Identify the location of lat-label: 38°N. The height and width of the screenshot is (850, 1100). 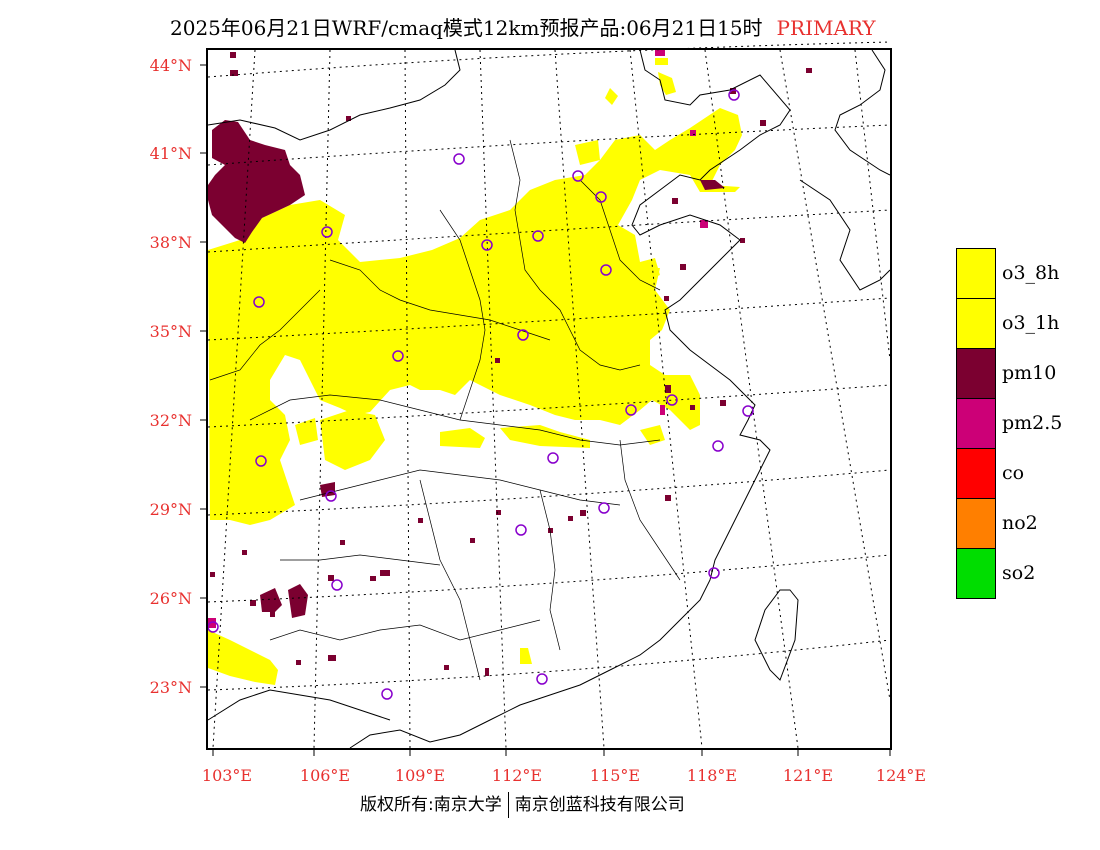
(170, 242).